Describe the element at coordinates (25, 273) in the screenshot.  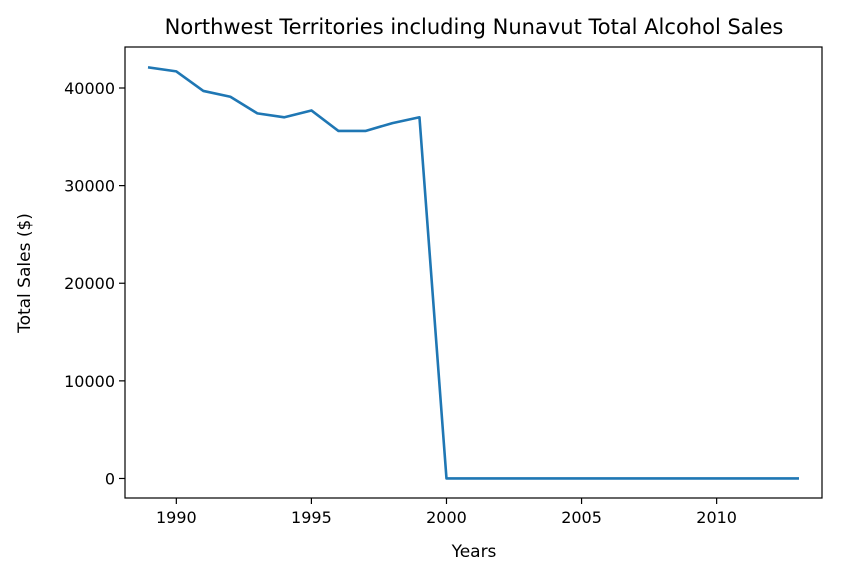
I see `y-axis-label: Total Sales ($)` at that location.